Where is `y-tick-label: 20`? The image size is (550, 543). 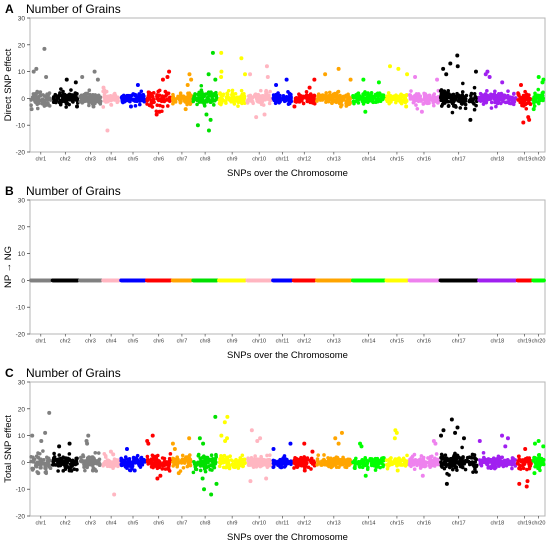 y-tick-label: 20 is located at coordinates (22, 409).